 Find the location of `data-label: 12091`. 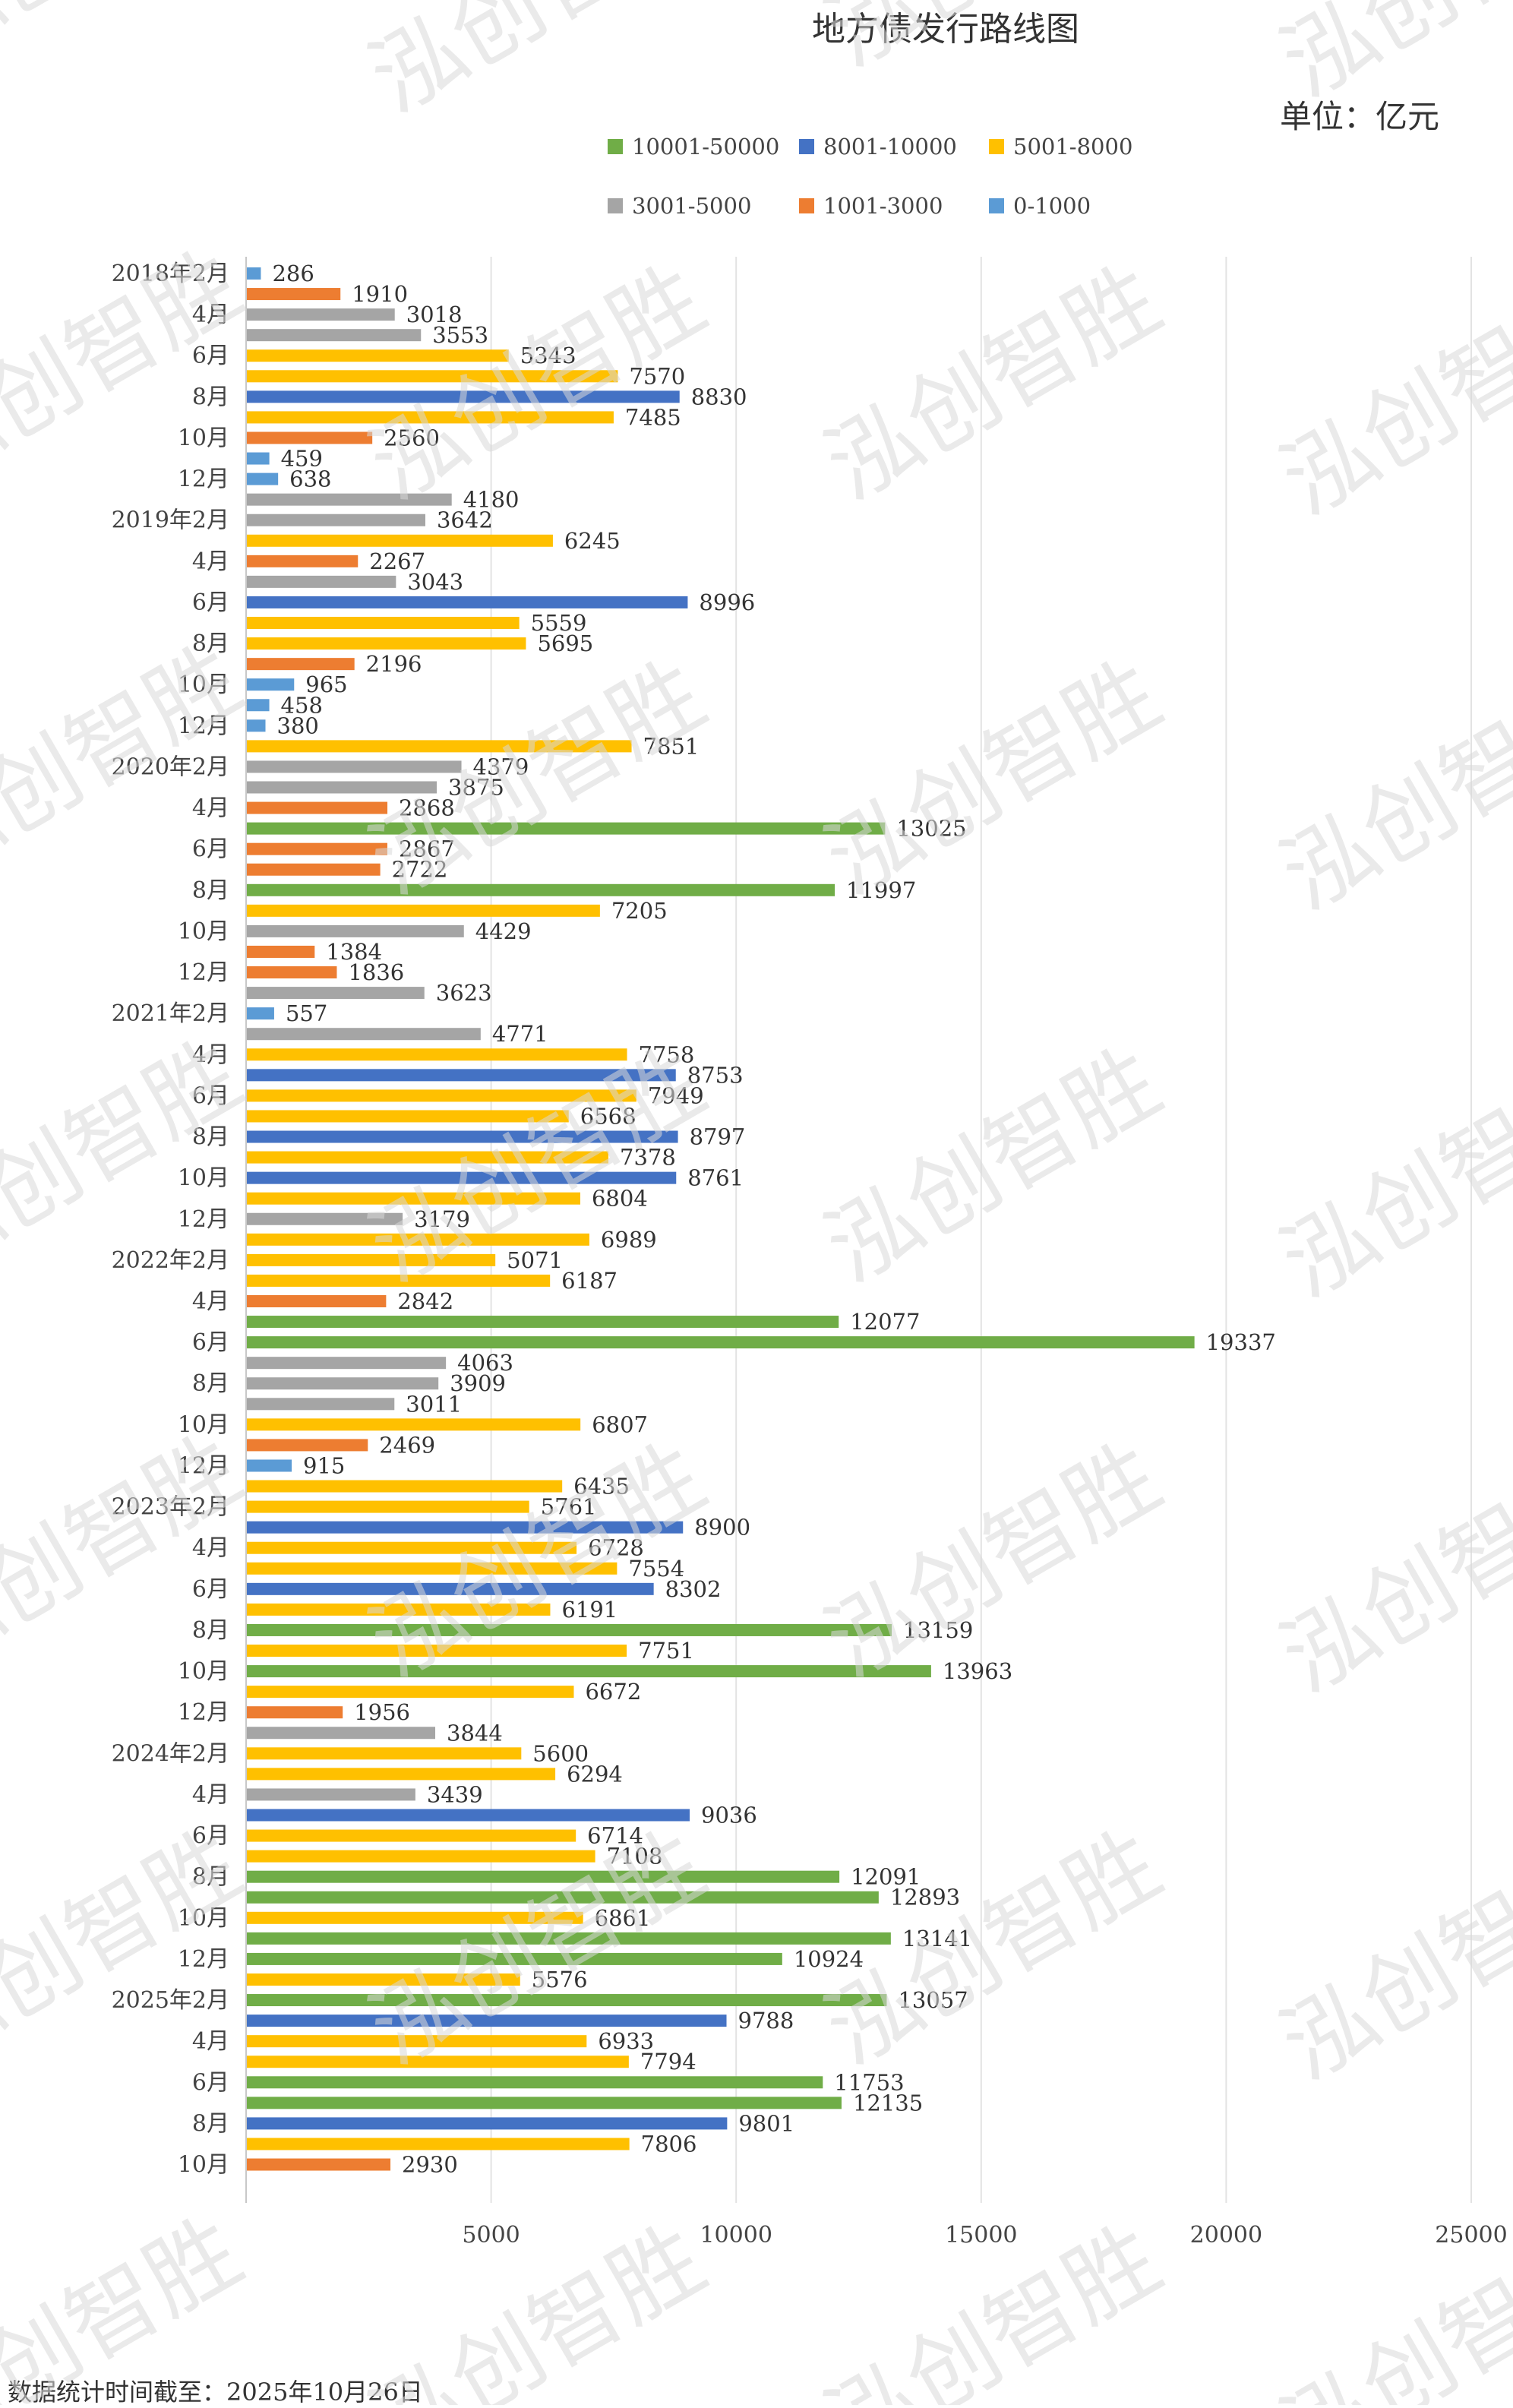

data-label: 12091 is located at coordinates (886, 1877).